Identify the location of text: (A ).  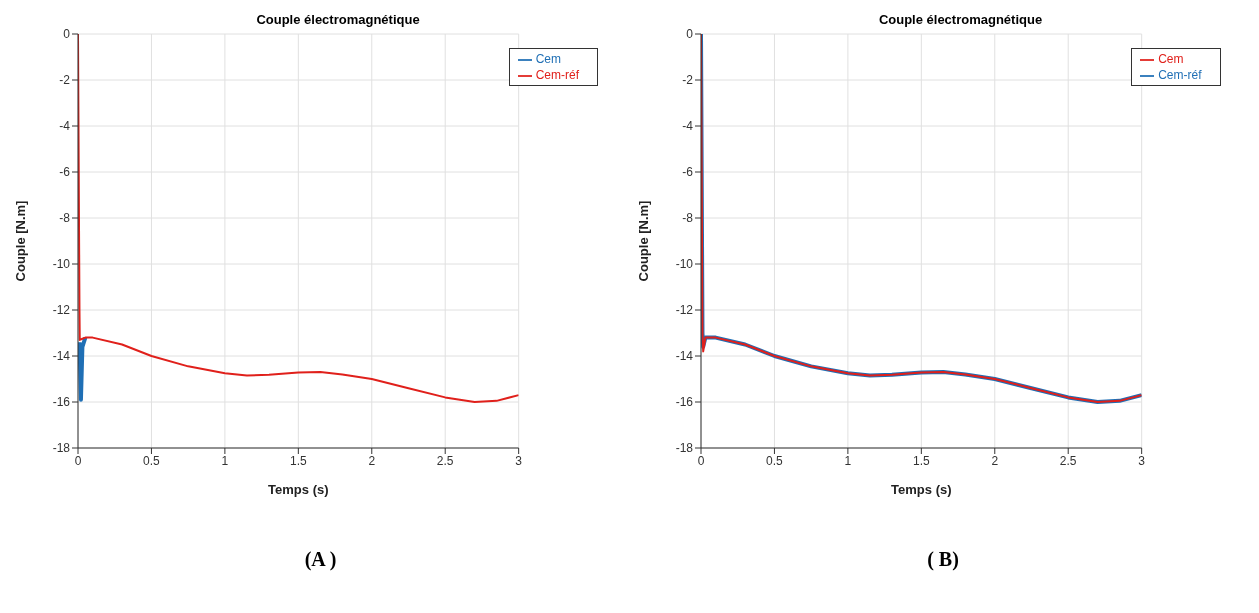
(320, 559).